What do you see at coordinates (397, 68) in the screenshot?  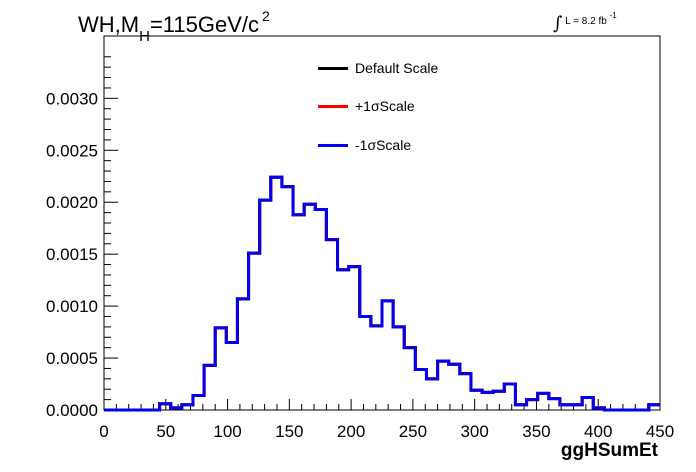 I see `legend-label-default: Default Scale` at bounding box center [397, 68].